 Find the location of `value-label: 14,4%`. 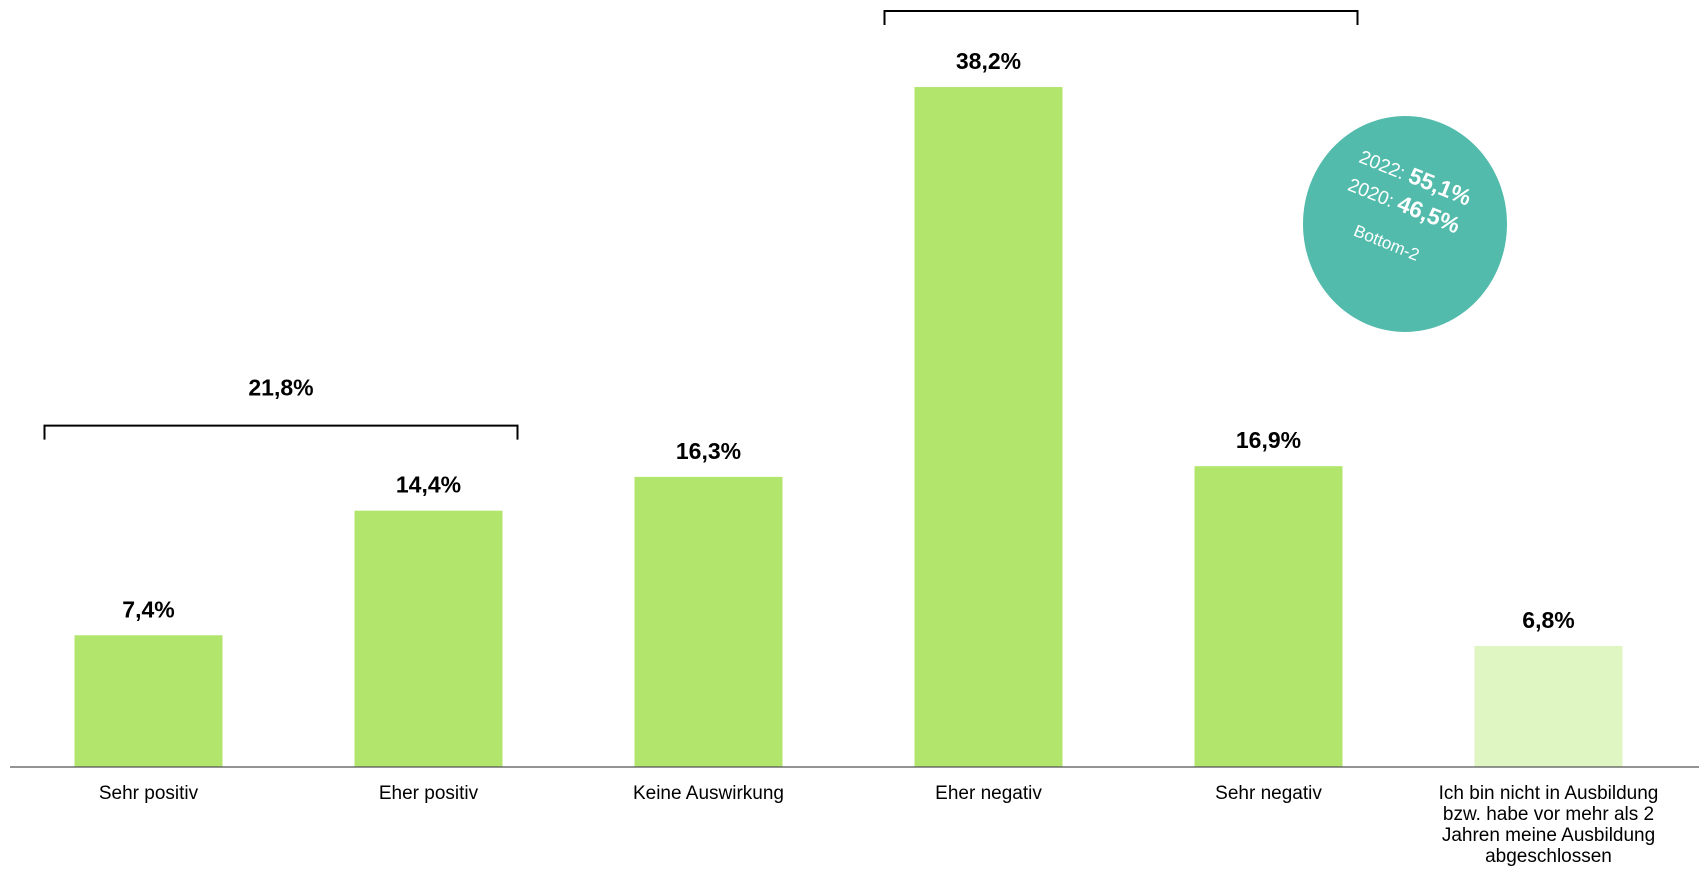

value-label: 14,4% is located at coordinates (428, 485).